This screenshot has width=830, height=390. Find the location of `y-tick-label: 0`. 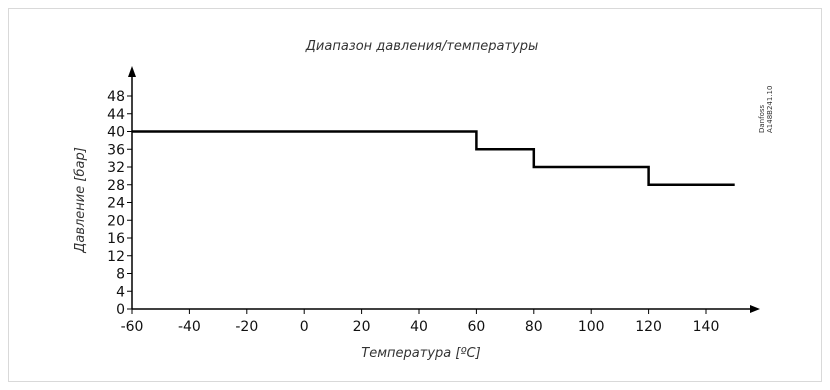

y-tick-label: 0 is located at coordinates (120, 310).